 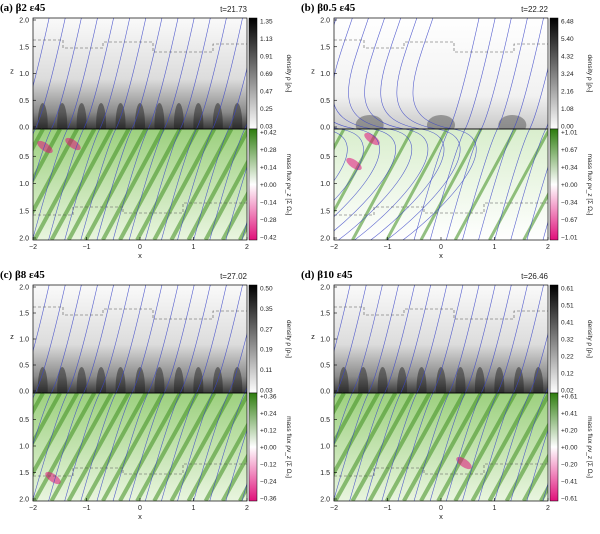 What do you see at coordinates (327, 275) in the screenshot?
I see `panel-title: (d) β10 ε45` at bounding box center [327, 275].